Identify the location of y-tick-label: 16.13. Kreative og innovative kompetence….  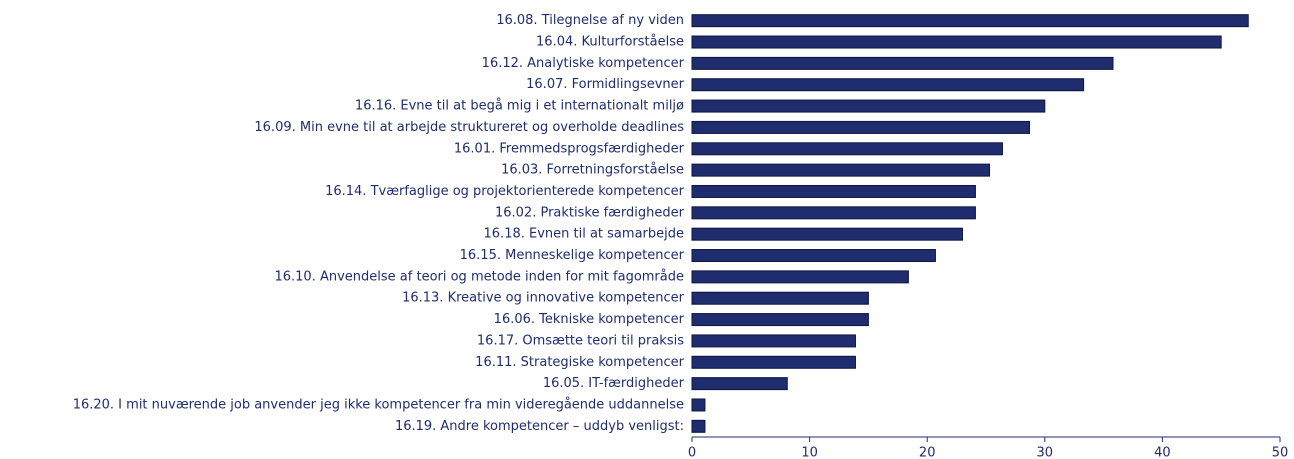
(543, 298).